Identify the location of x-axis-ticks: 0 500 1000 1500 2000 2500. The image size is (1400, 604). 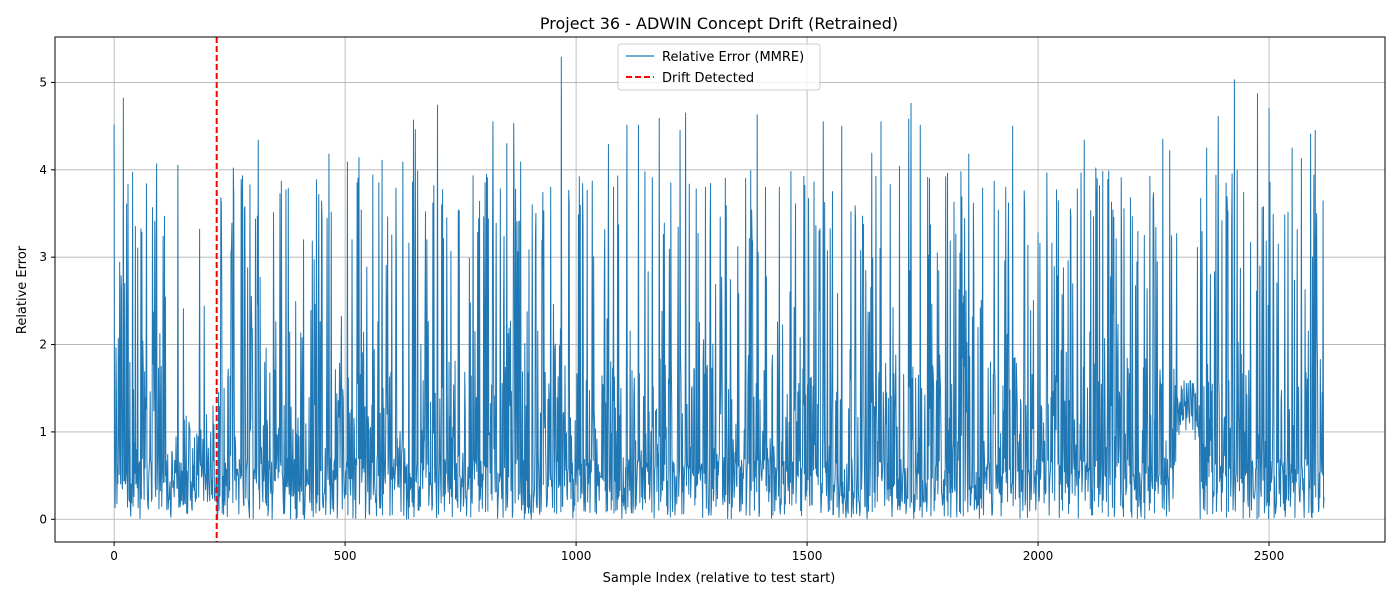
(697, 552).